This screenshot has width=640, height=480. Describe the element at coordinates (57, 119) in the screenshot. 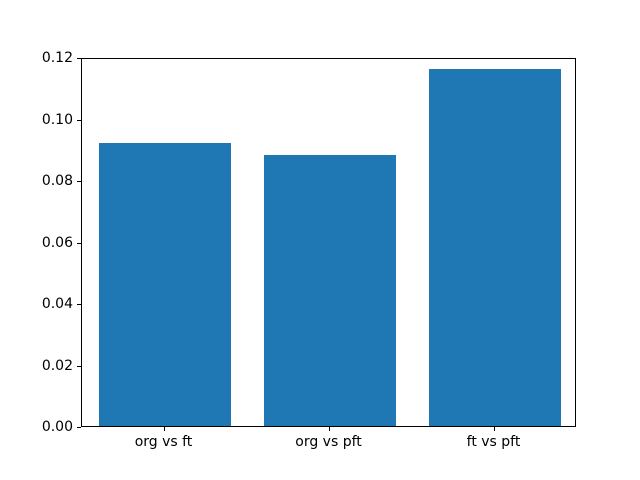

I see `y-axis-tick-label: 0.10` at that location.